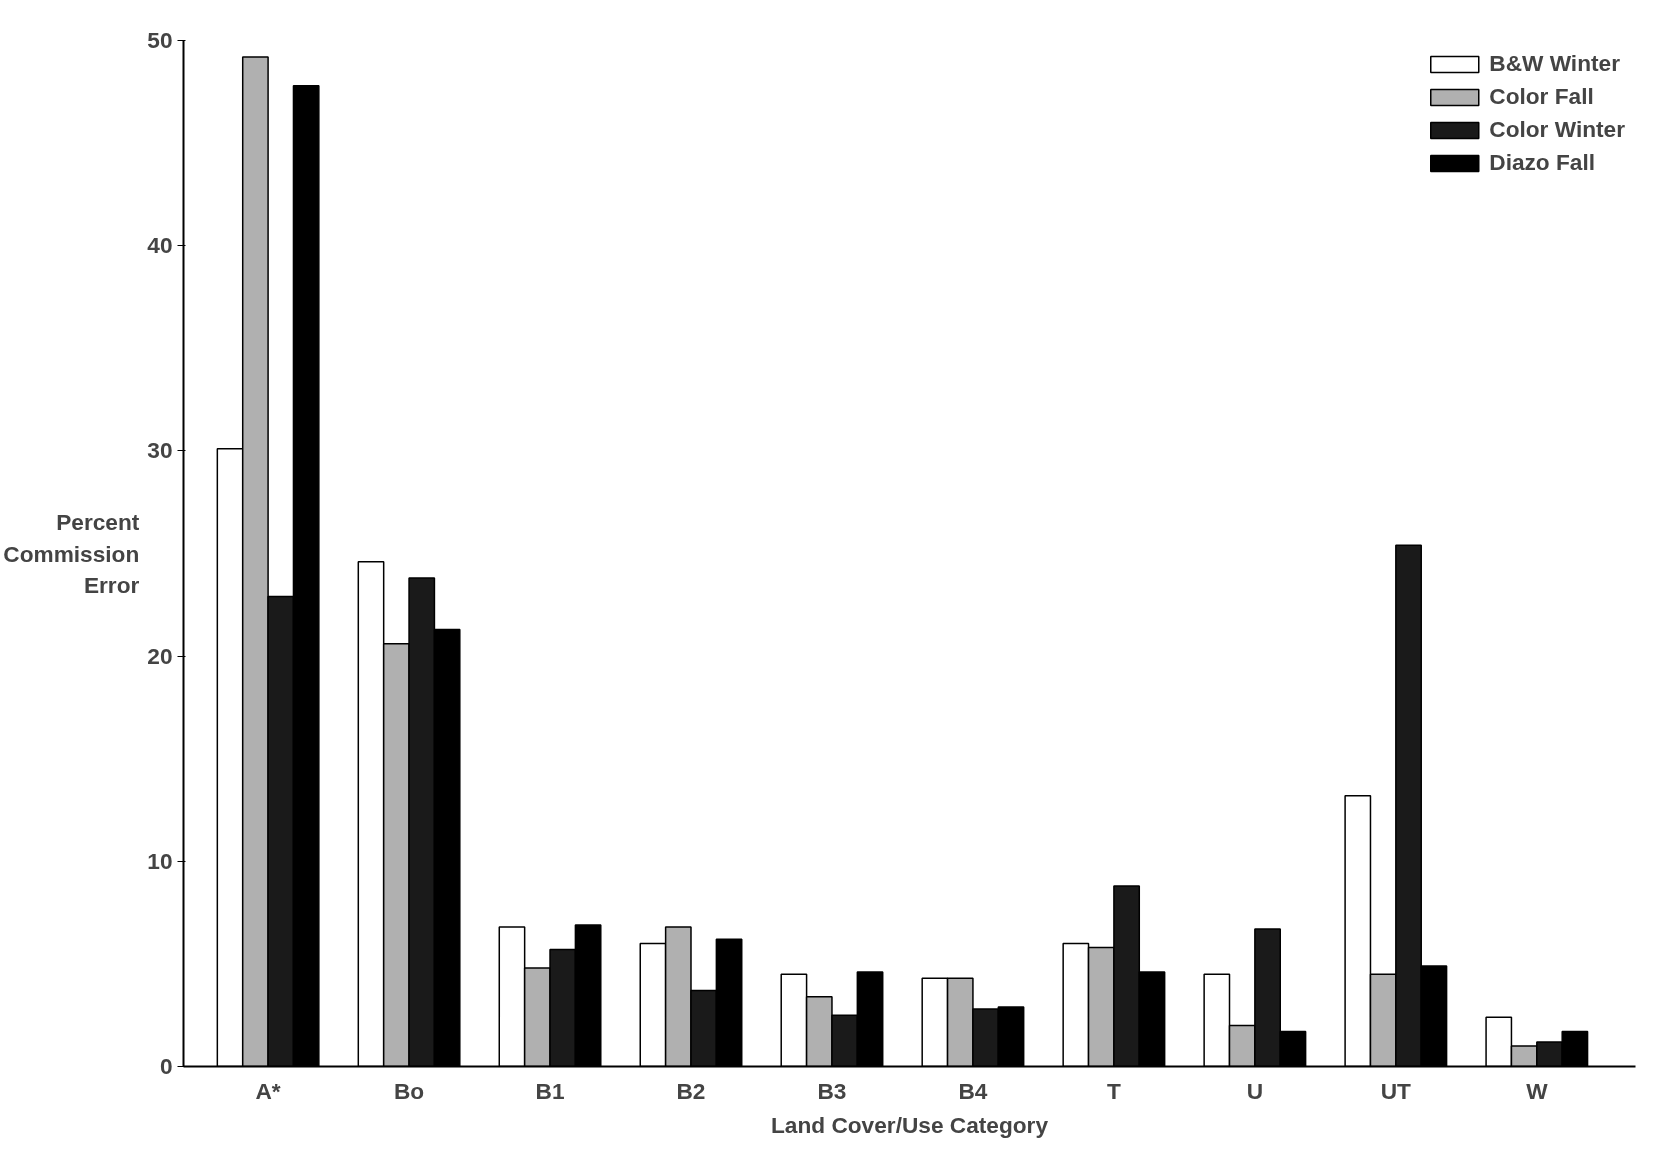 This screenshot has width=1656, height=1159. Describe the element at coordinates (1541, 96) in the screenshot. I see `legend-label: Color Fall` at that location.